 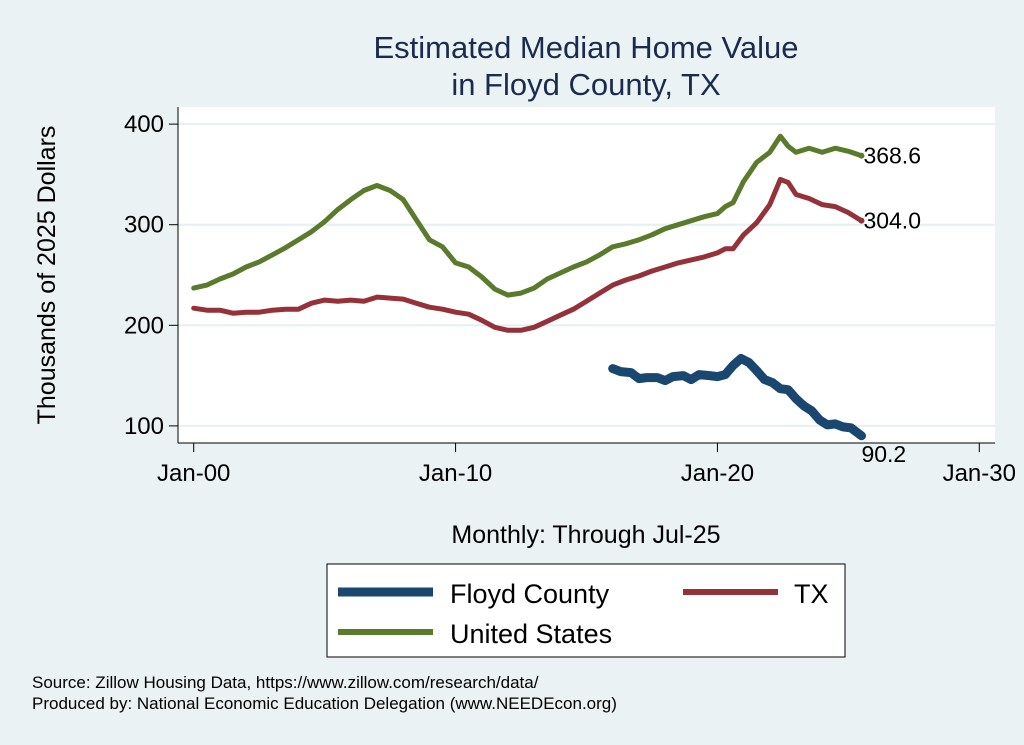 What do you see at coordinates (531, 634) in the screenshot?
I see `legend-label-united-states: United States` at bounding box center [531, 634].